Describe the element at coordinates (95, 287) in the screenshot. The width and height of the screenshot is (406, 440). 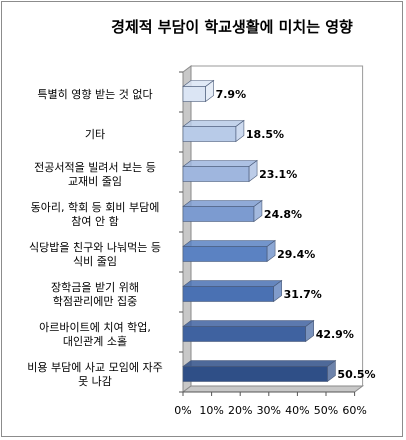
I see `category-label: 장학금을 받기 위해` at that location.